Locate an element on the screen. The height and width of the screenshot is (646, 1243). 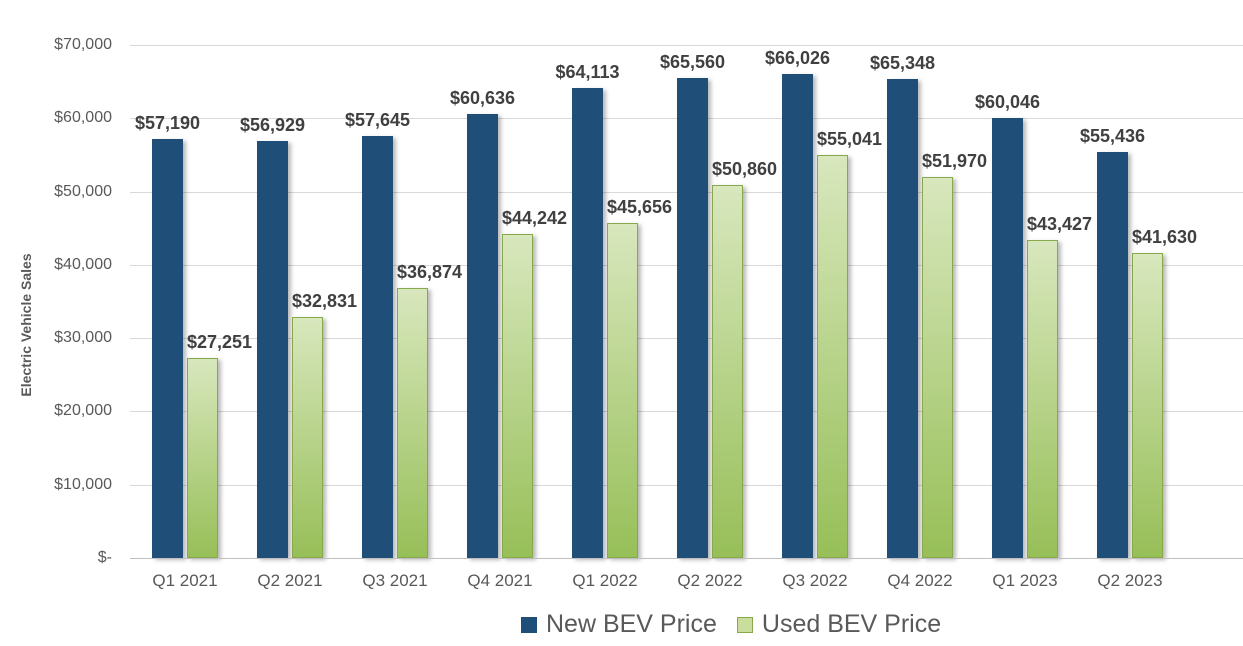
legend-label-used-bev: Used BEV Price is located at coordinates (851, 624).